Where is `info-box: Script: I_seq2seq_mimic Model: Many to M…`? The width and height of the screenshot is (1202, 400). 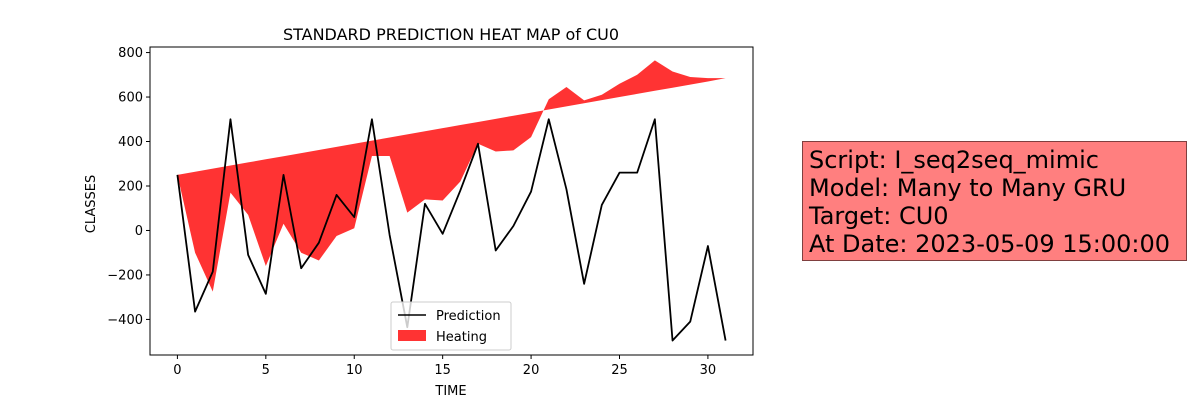 info-box: Script: I_seq2seq_mimic Model: Many to M… is located at coordinates (994, 201).